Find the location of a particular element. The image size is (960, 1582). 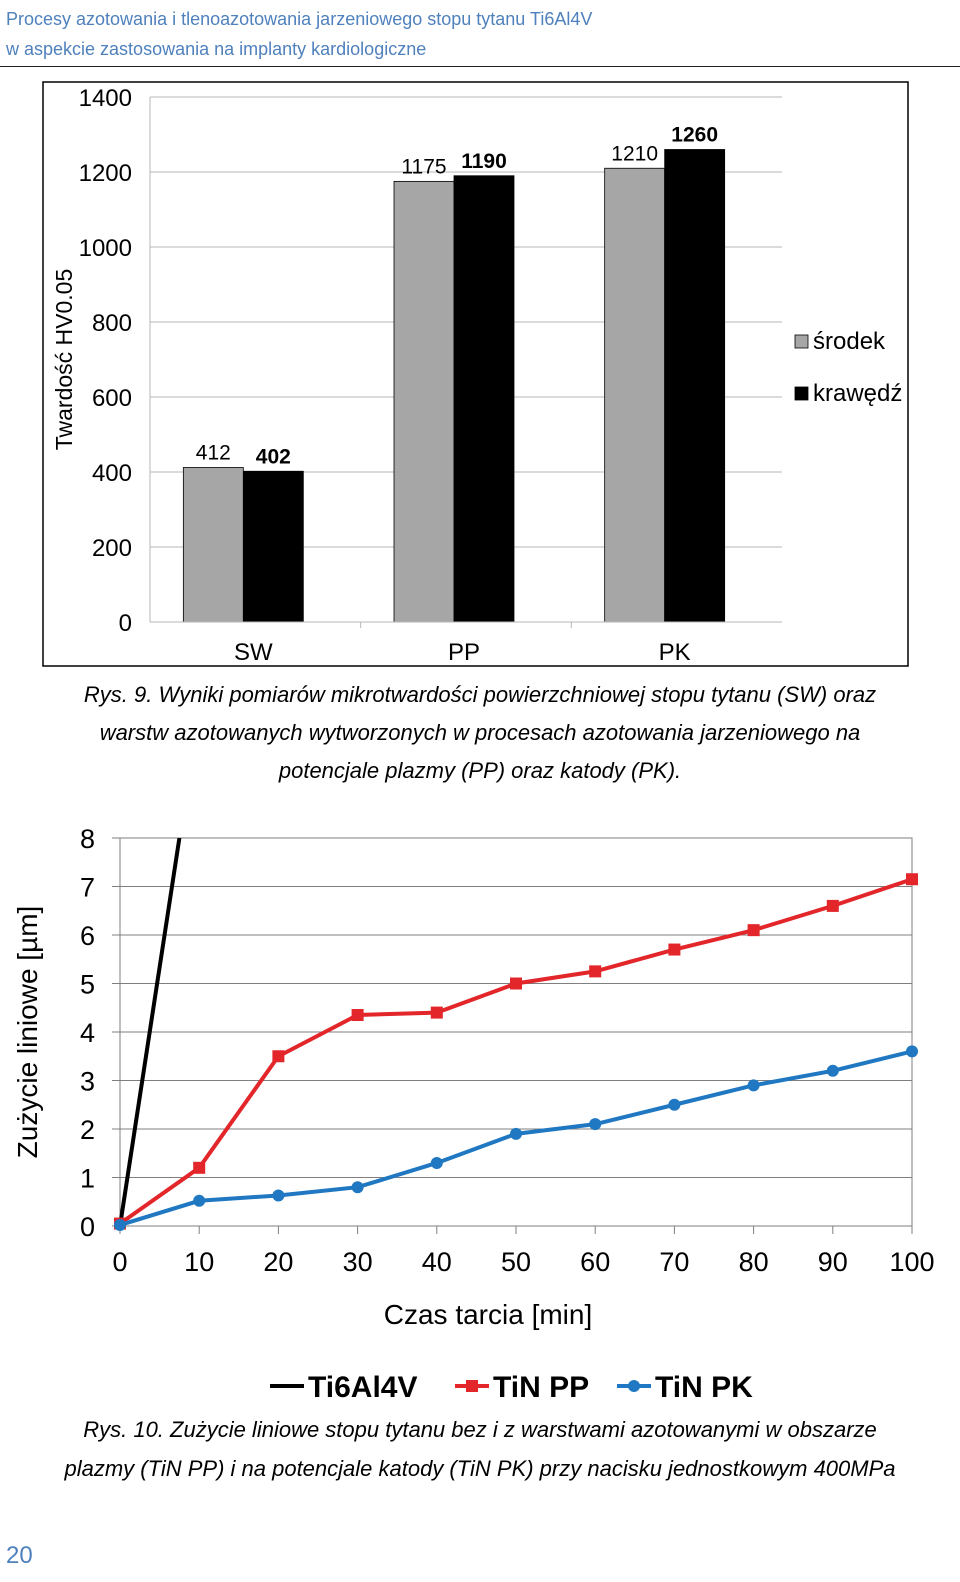

y-tick-label: 7 is located at coordinates (87, 888).